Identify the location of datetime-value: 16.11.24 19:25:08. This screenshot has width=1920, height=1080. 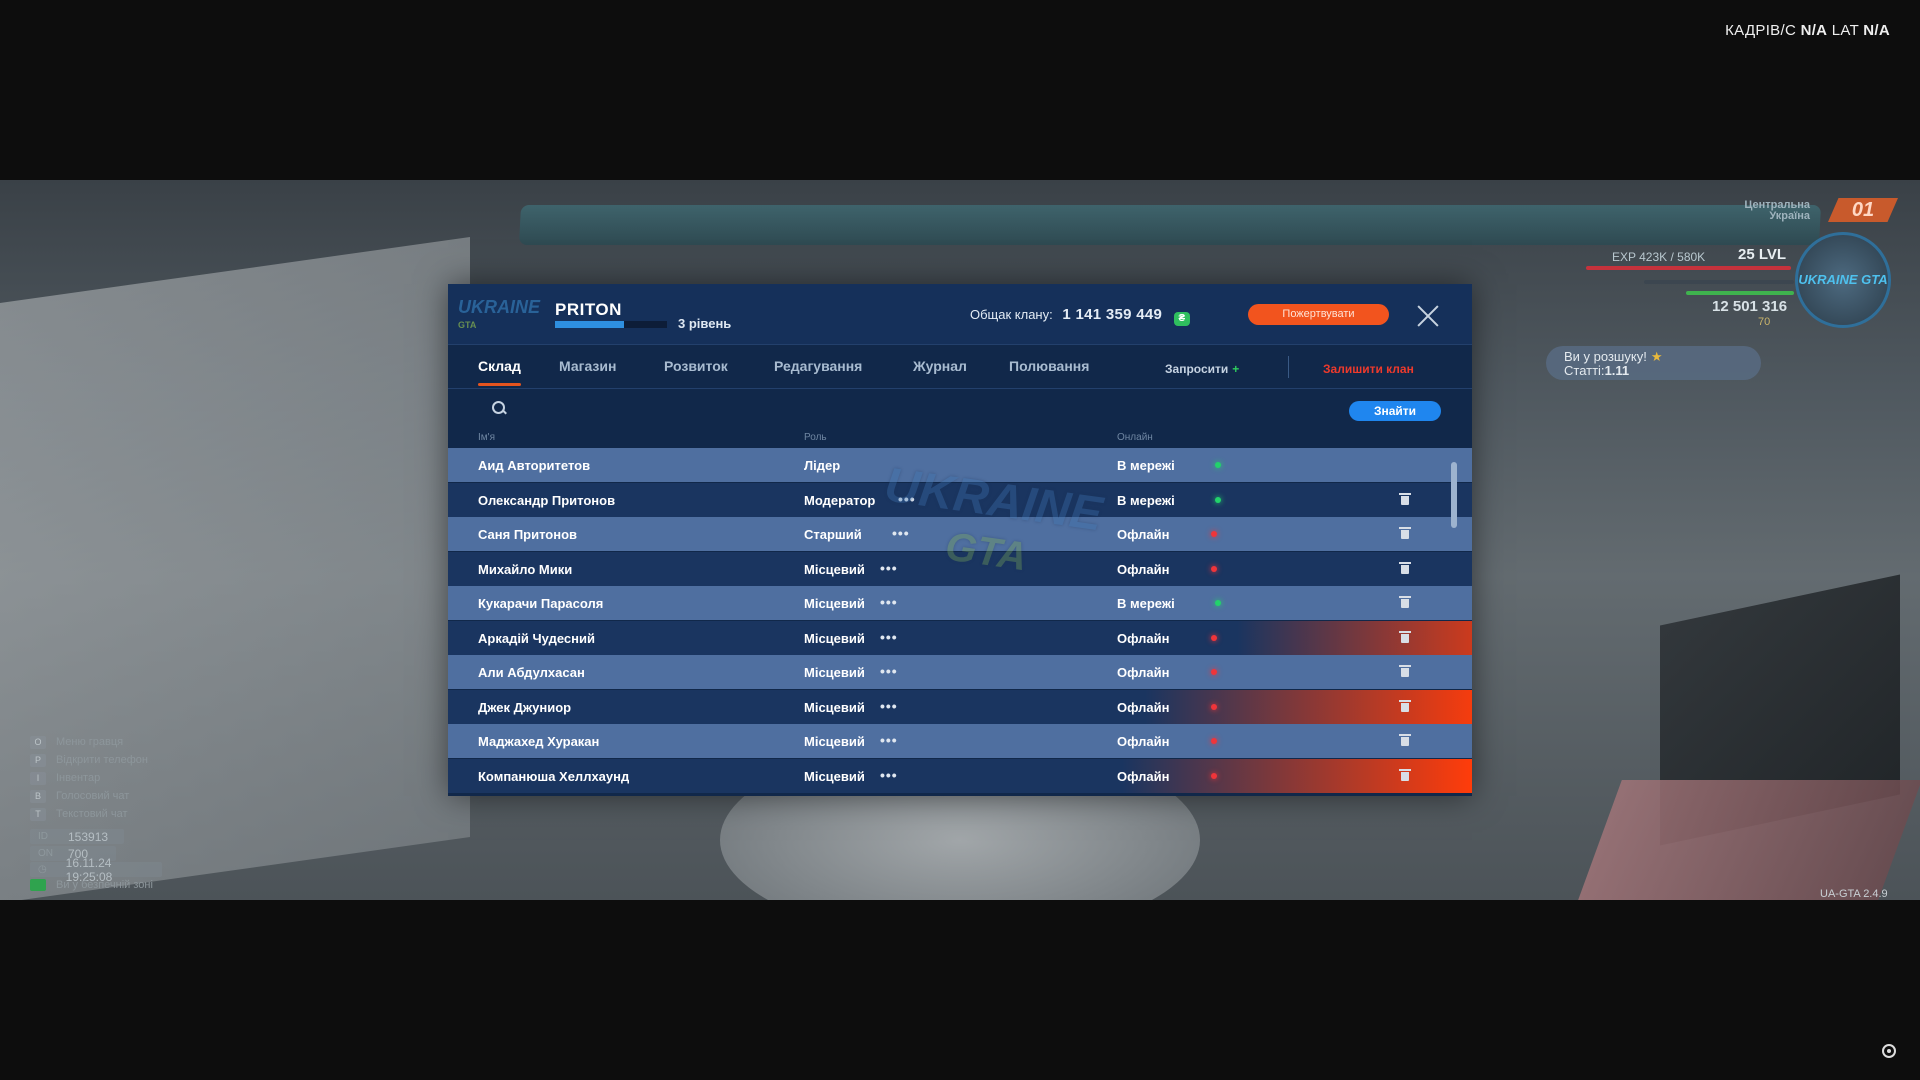
(89, 869).